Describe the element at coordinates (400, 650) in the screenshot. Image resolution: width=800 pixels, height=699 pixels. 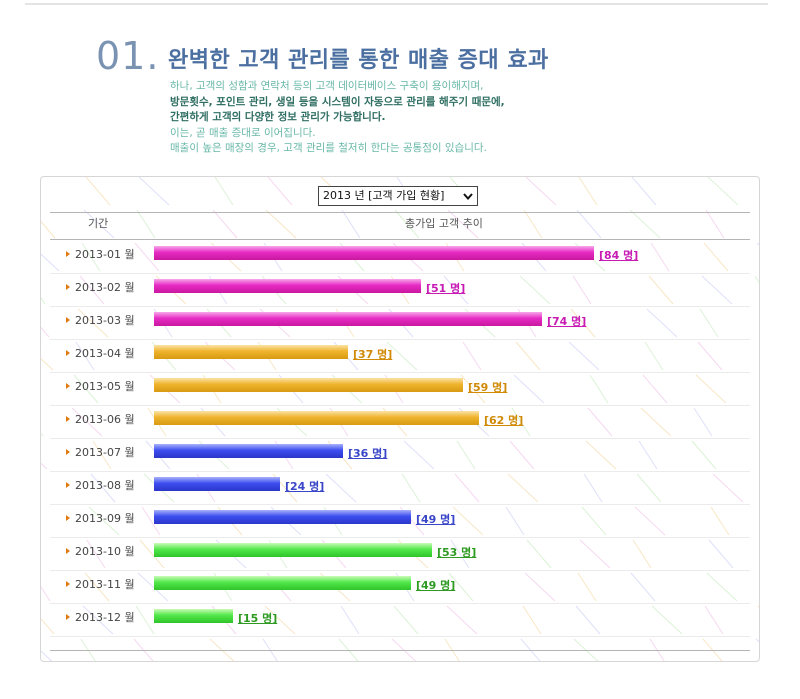
I see `chart-bottom-line` at that location.